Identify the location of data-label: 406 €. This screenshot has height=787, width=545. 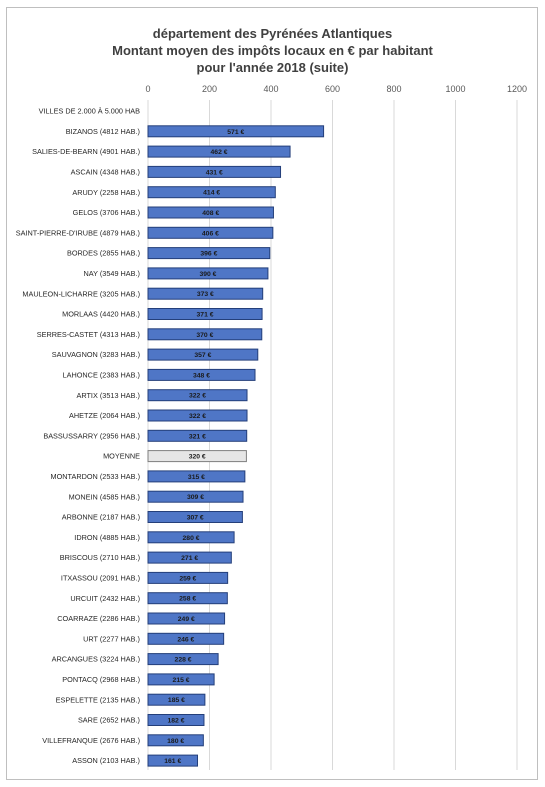
(210, 233).